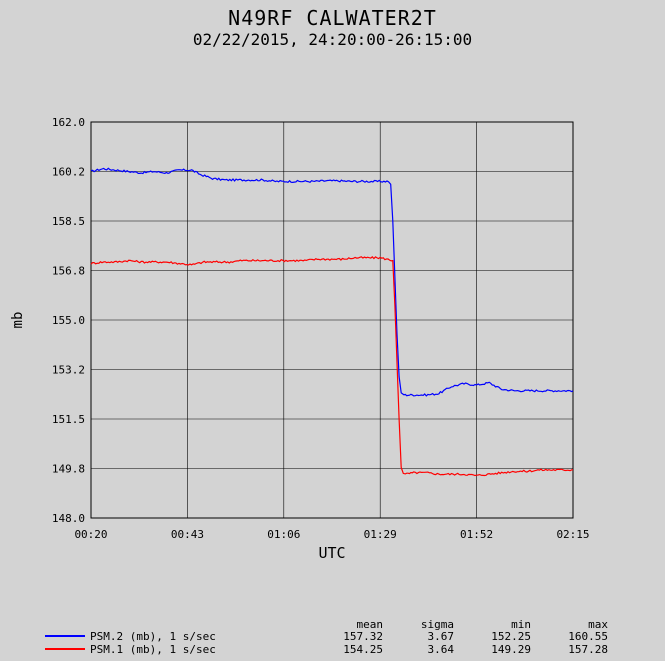 The image size is (665, 661). What do you see at coordinates (476, 534) in the screenshot?
I see `x-tick-label: 01:52` at bounding box center [476, 534].